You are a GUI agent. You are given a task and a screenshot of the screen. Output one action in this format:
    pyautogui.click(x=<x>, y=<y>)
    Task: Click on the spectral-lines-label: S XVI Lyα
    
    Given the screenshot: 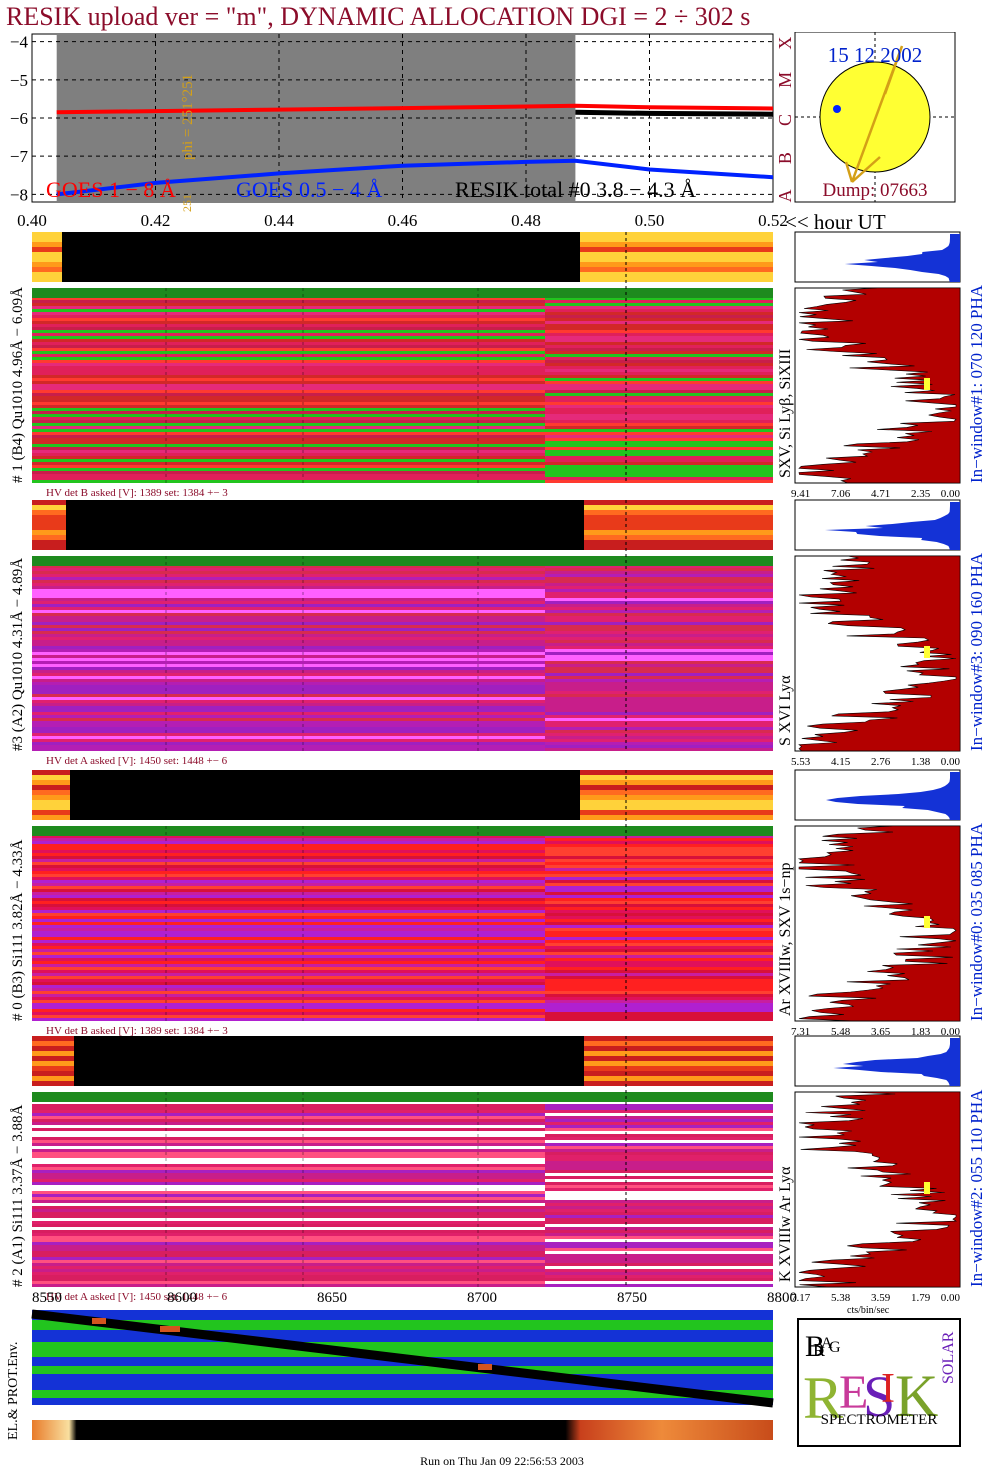 What is the action you would take?
    pyautogui.click(x=785, y=710)
    